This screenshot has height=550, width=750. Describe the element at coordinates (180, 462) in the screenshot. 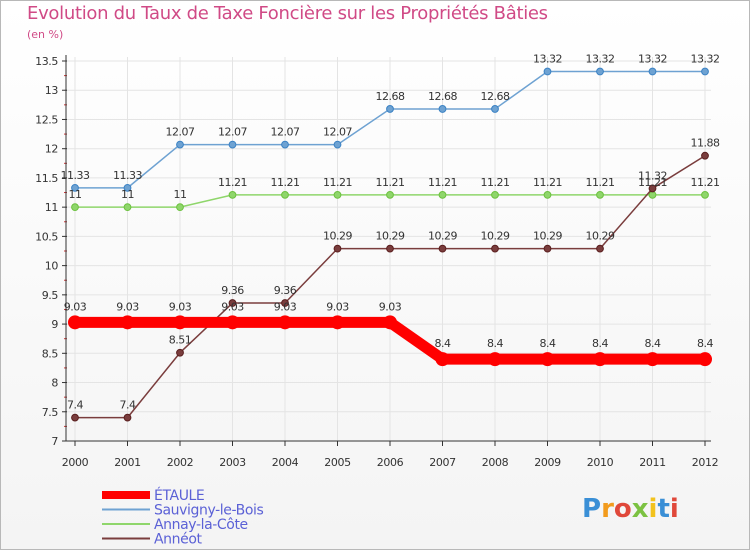

I see `x-tick-label: 2002` at that location.